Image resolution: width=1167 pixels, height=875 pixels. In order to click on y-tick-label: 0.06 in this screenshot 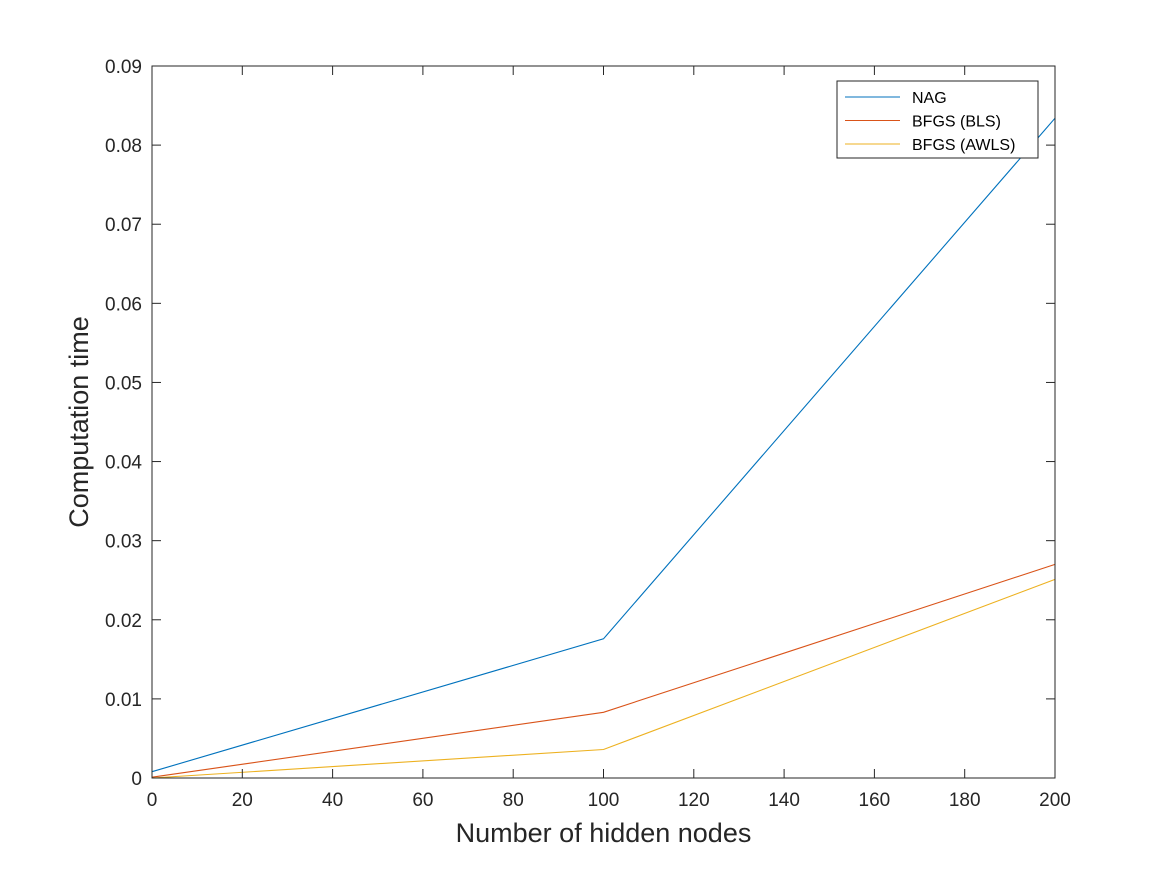, I will do `click(123, 304)`.